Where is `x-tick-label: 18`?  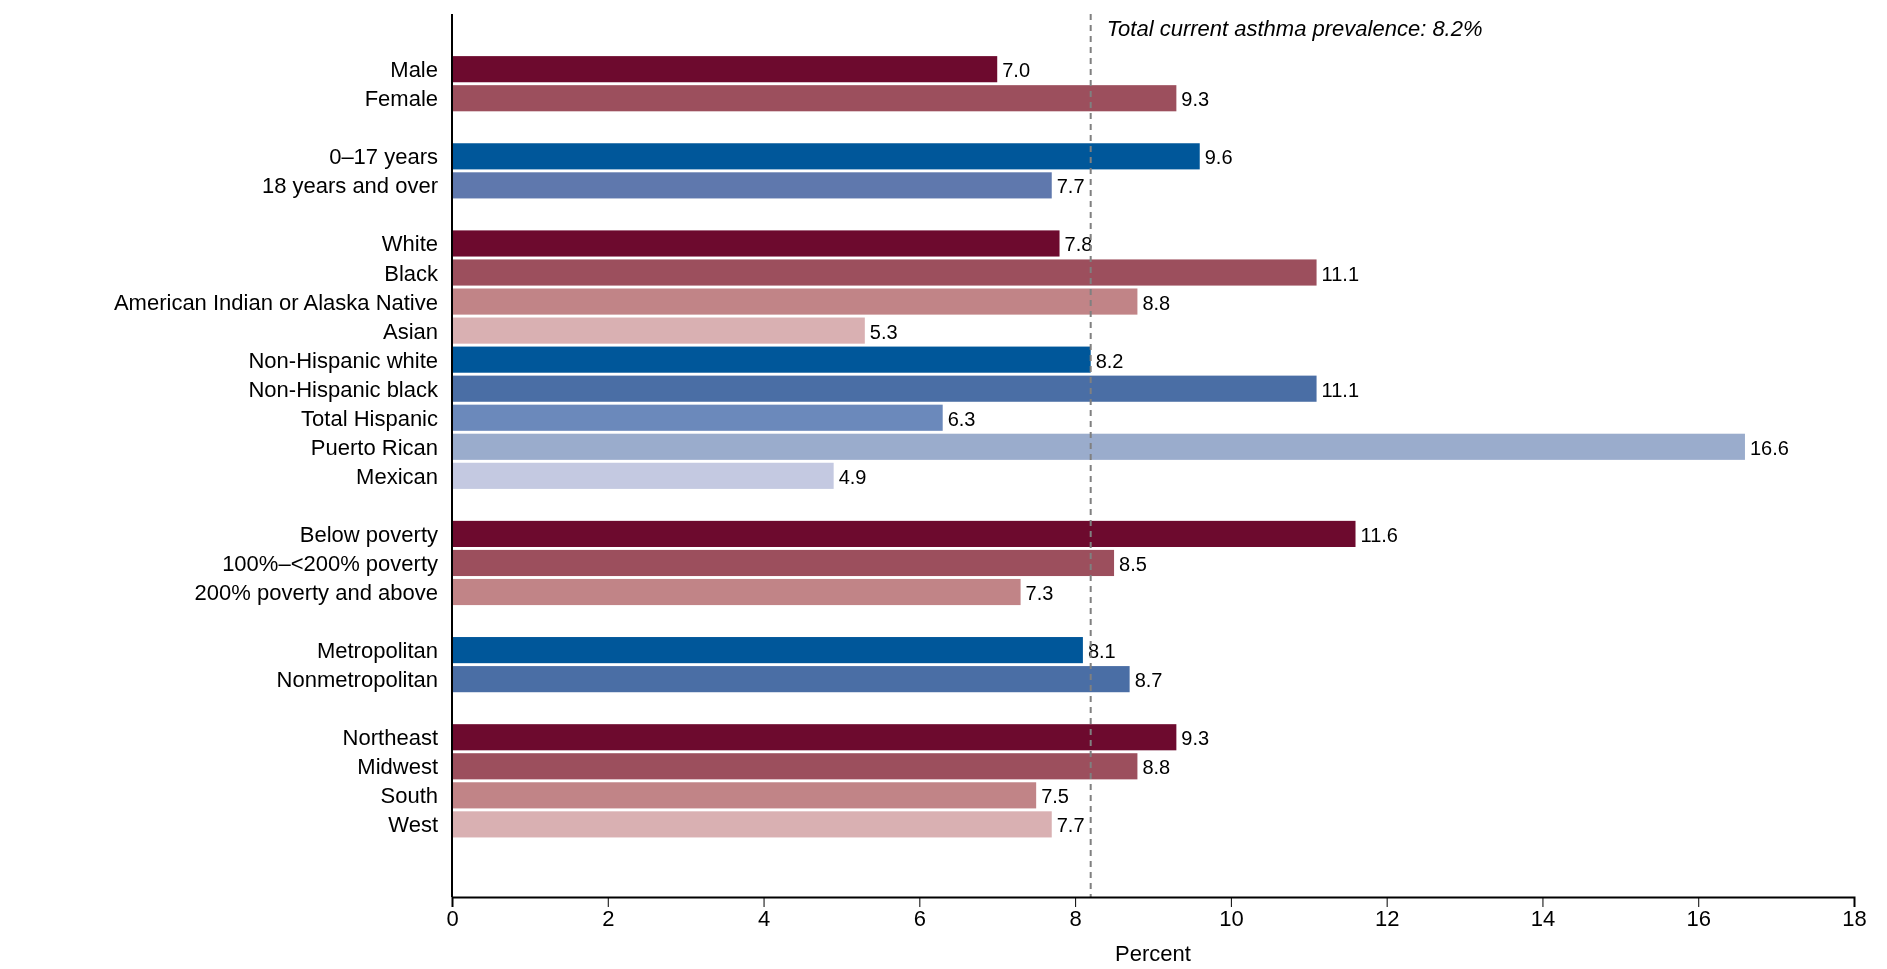 x-tick-label: 18 is located at coordinates (1854, 918).